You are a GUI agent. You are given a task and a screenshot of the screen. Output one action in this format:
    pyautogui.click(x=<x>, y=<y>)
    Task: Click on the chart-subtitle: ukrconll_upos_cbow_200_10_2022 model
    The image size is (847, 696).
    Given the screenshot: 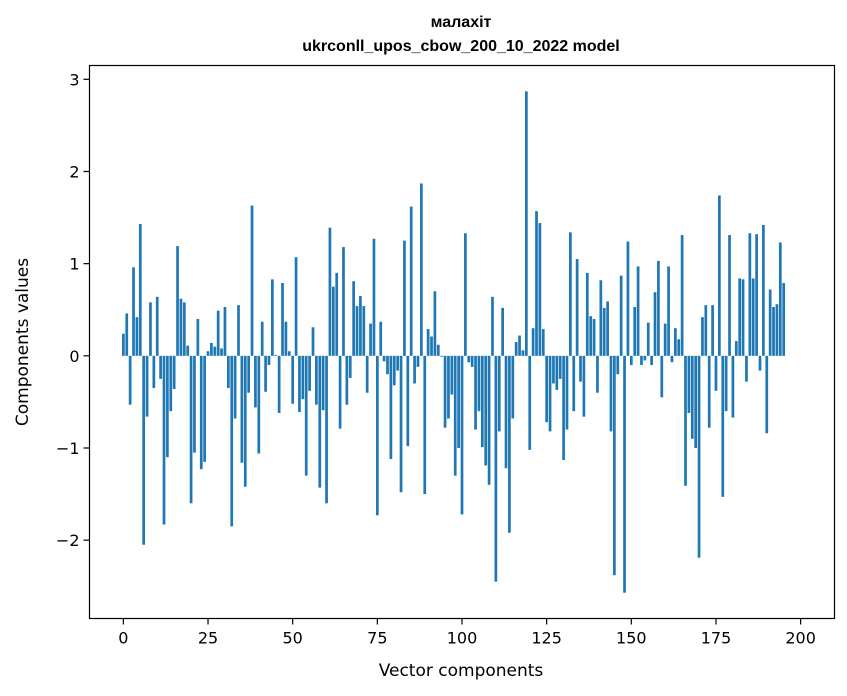 What is the action you would take?
    pyautogui.click(x=460, y=46)
    